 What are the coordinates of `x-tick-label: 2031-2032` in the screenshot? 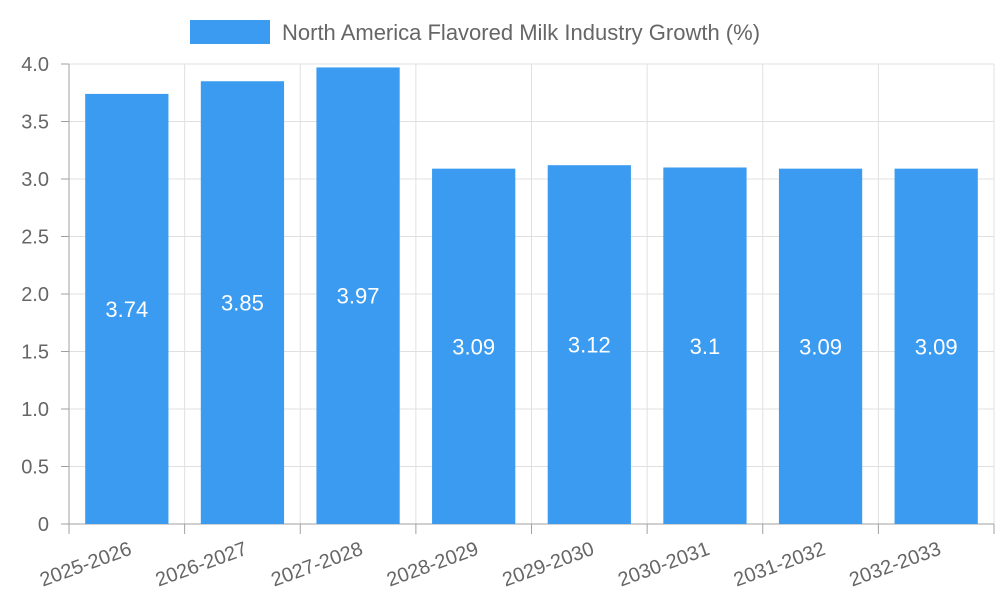 It's located at (779, 564).